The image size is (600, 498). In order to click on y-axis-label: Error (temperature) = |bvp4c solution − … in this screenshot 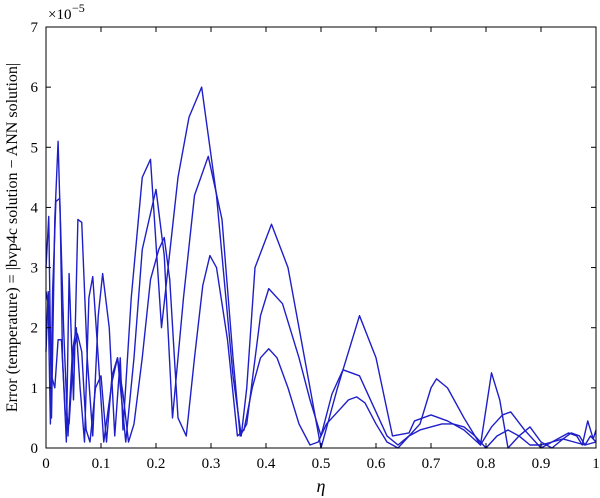, I will do `click(12, 237)`.